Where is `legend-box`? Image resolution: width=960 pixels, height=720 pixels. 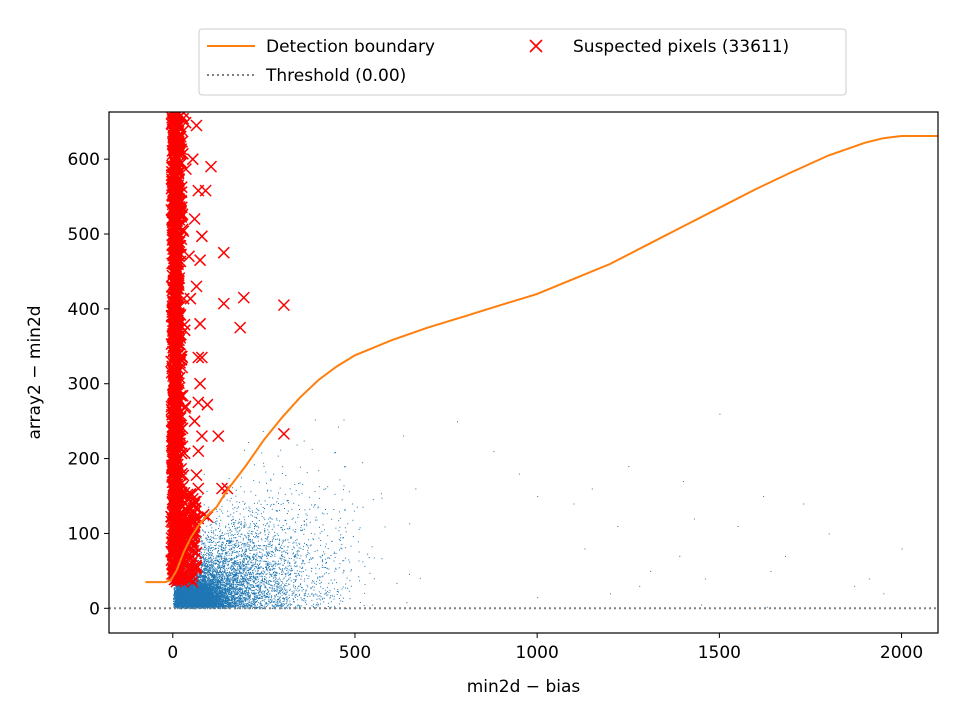
legend-box is located at coordinates (522, 62).